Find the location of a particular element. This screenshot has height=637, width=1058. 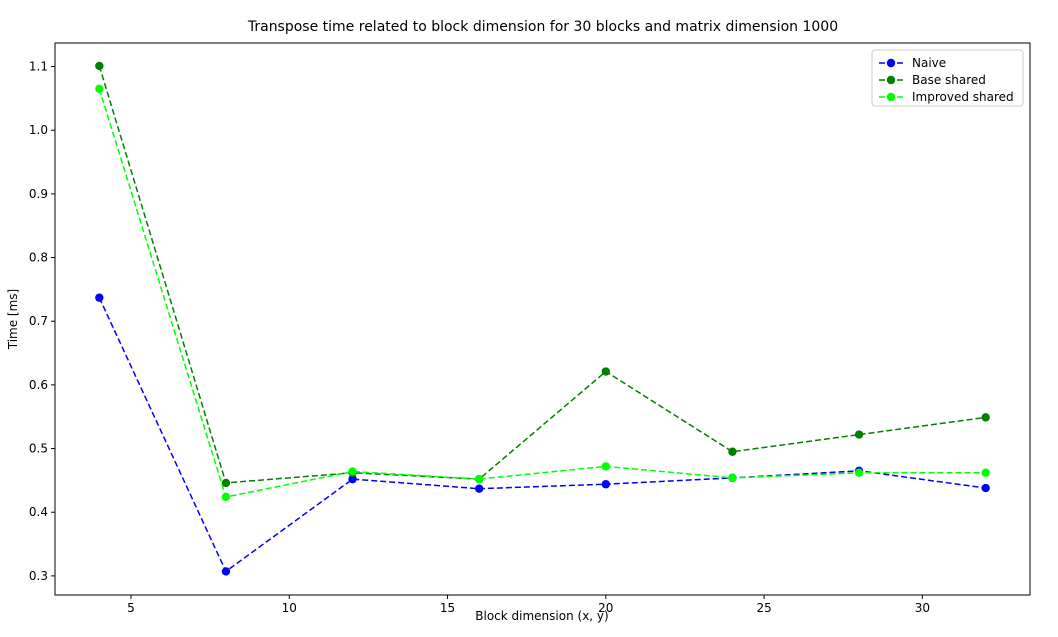

x-tick-label: 20 is located at coordinates (605, 608).